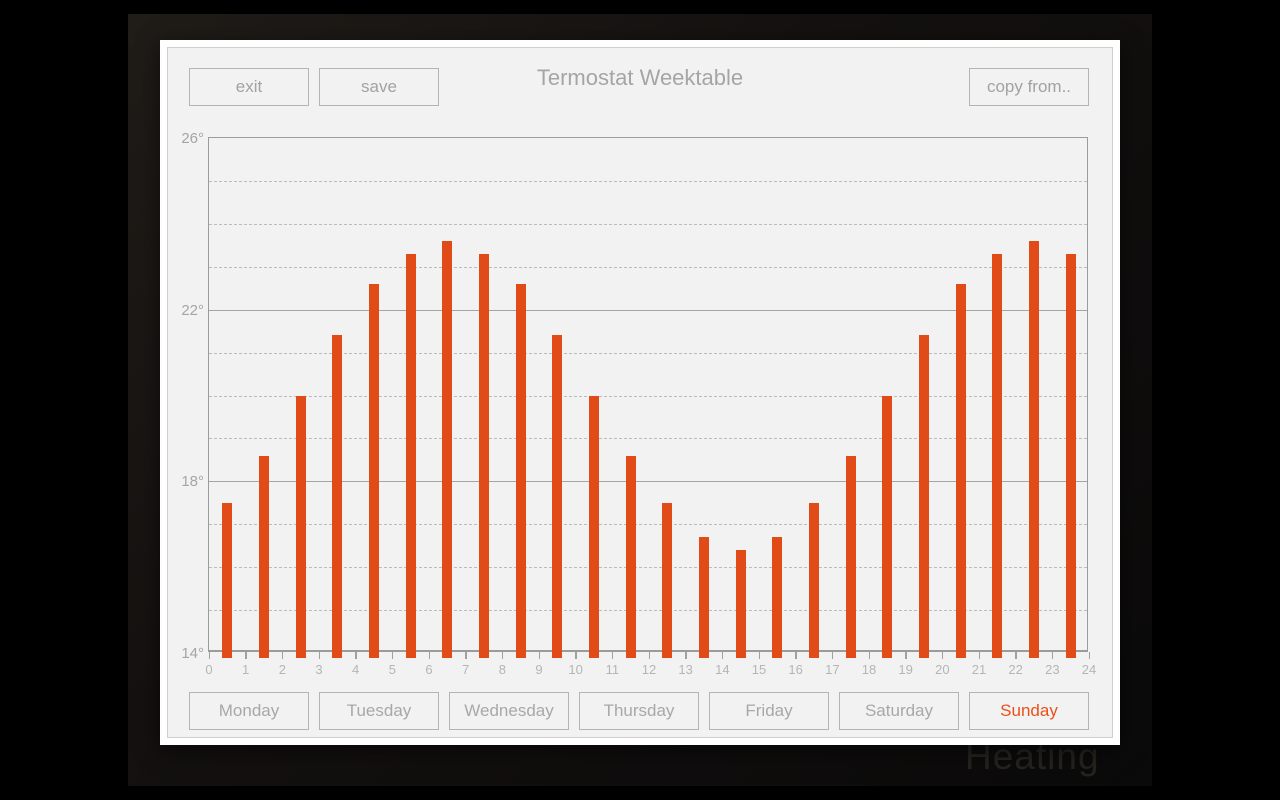  I want to click on page-title: Termostat Weektable, so click(640, 77).